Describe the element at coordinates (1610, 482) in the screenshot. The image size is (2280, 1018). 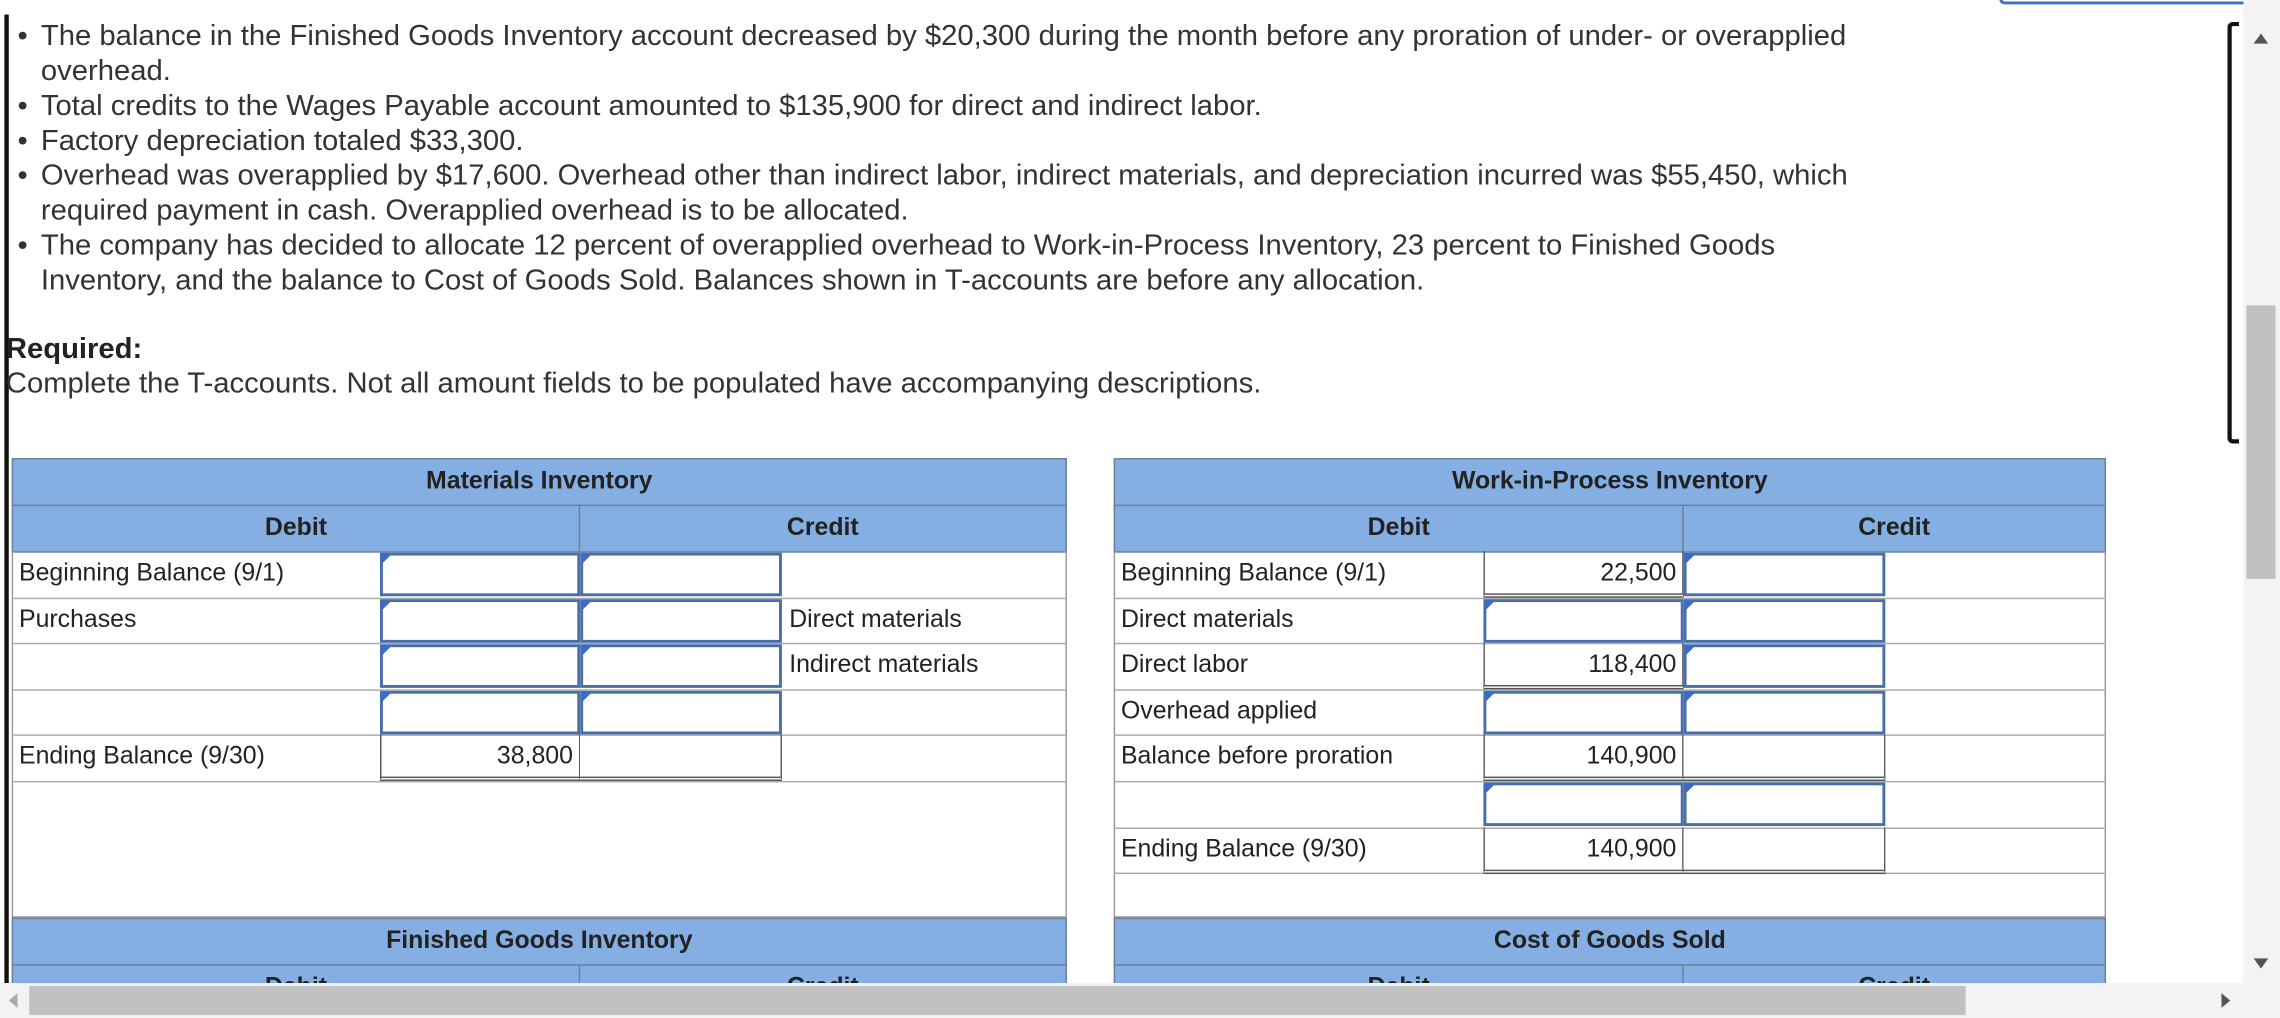
I see `table-title: Work-in-Process Inventory` at that location.